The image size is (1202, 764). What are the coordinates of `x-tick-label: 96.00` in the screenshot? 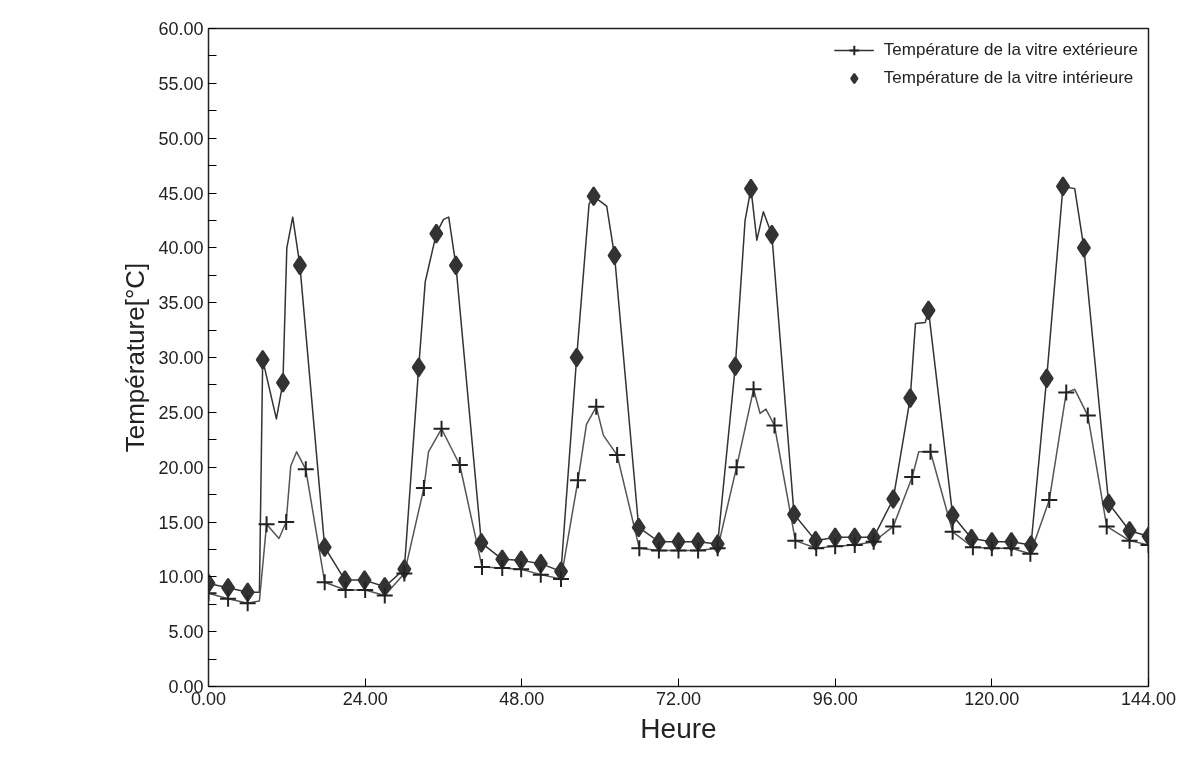 It's located at (835, 698).